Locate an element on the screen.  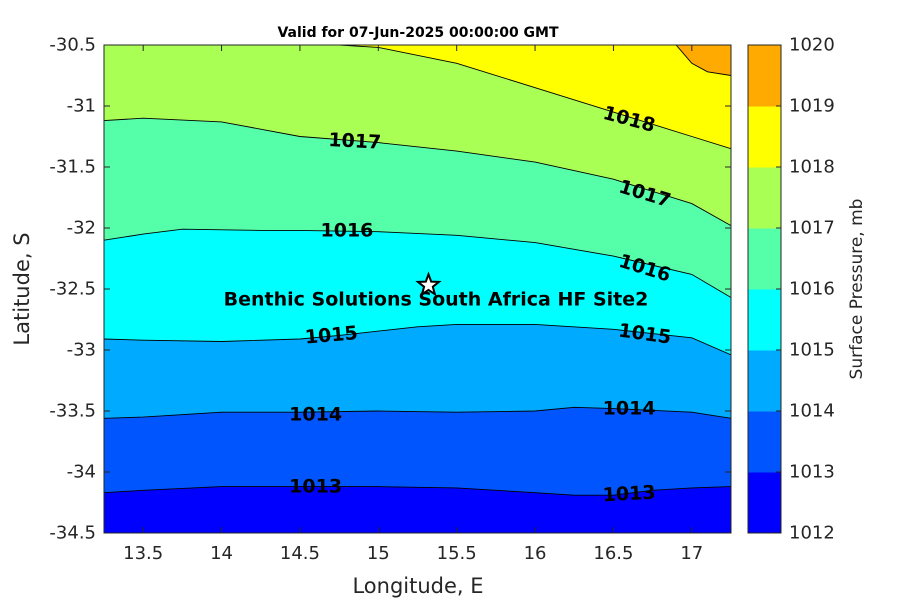
y-tick-label: -33.5 is located at coordinates (72, 411).